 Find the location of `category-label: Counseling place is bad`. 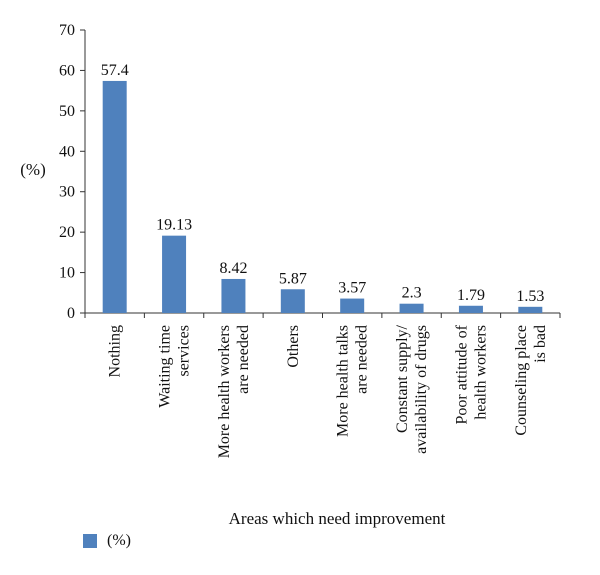

category-label: Counseling place is bad is located at coordinates (531, 380).